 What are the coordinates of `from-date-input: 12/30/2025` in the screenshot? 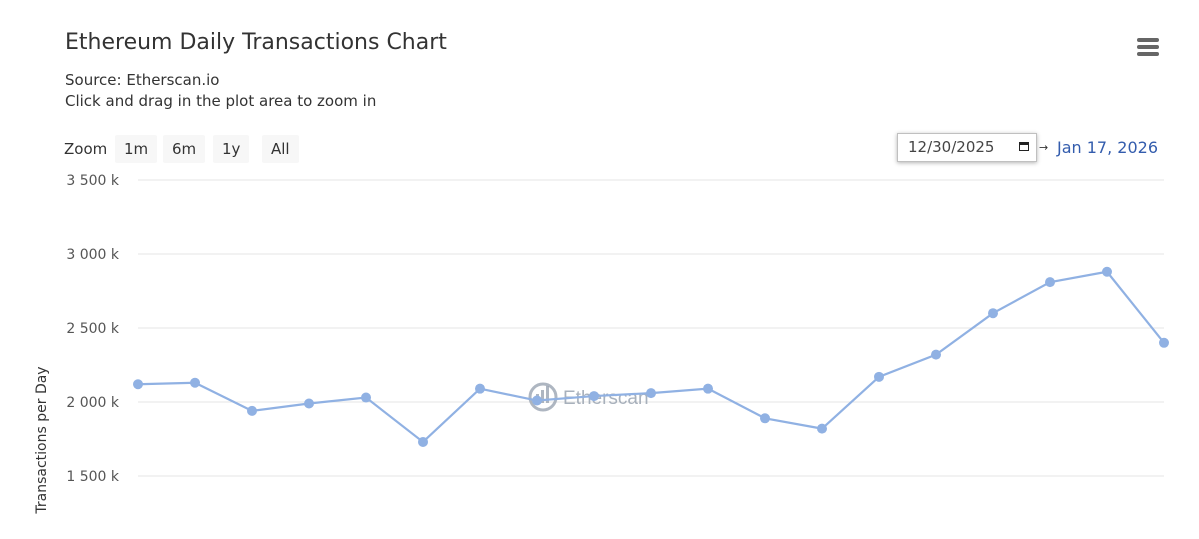 It's located at (967, 147).